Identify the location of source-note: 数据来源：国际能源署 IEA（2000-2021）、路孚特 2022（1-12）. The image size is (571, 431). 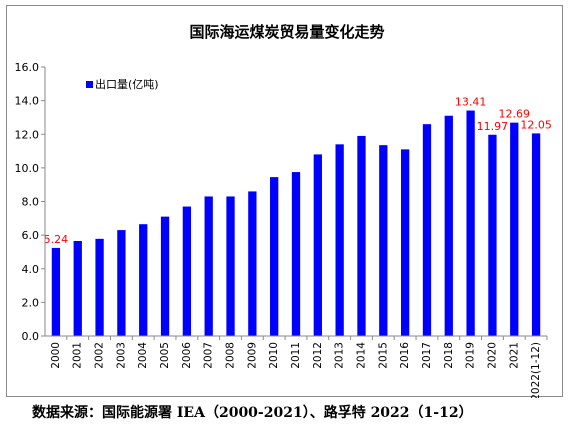
(252, 413).